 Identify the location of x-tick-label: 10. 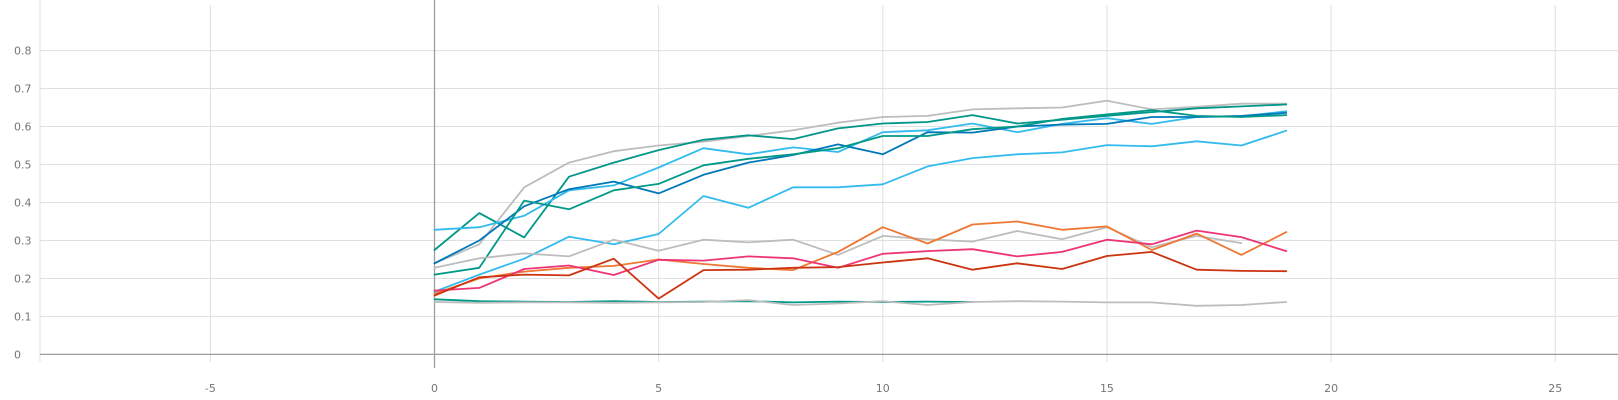
(883, 388).